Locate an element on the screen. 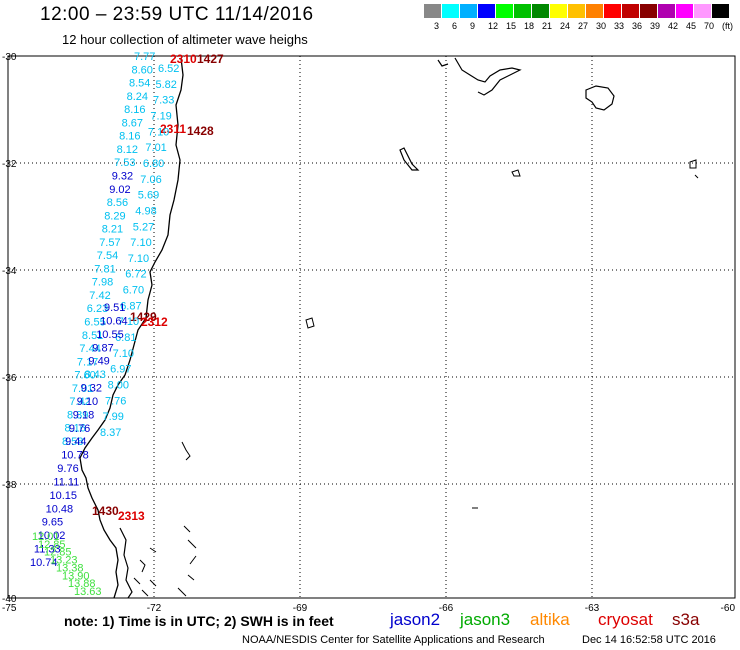 The height and width of the screenshot is (650, 740). swh-value: 5.27 is located at coordinates (143, 227).